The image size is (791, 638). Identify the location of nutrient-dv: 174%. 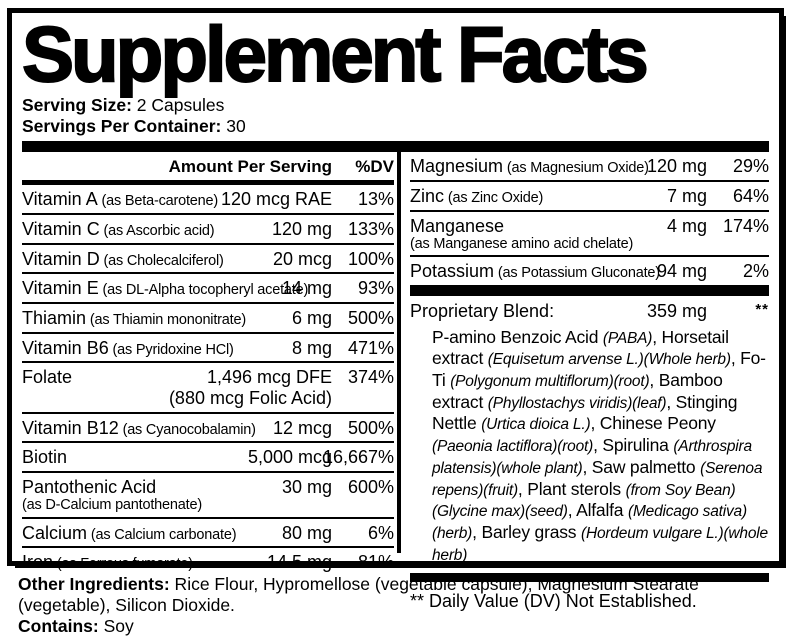
(745, 225).